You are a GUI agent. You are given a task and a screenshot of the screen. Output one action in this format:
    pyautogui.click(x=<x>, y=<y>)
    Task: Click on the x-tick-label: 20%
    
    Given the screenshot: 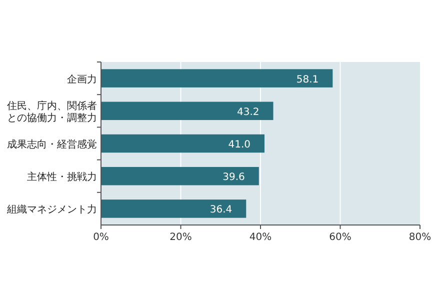 What is the action you would take?
    pyautogui.click(x=181, y=237)
    